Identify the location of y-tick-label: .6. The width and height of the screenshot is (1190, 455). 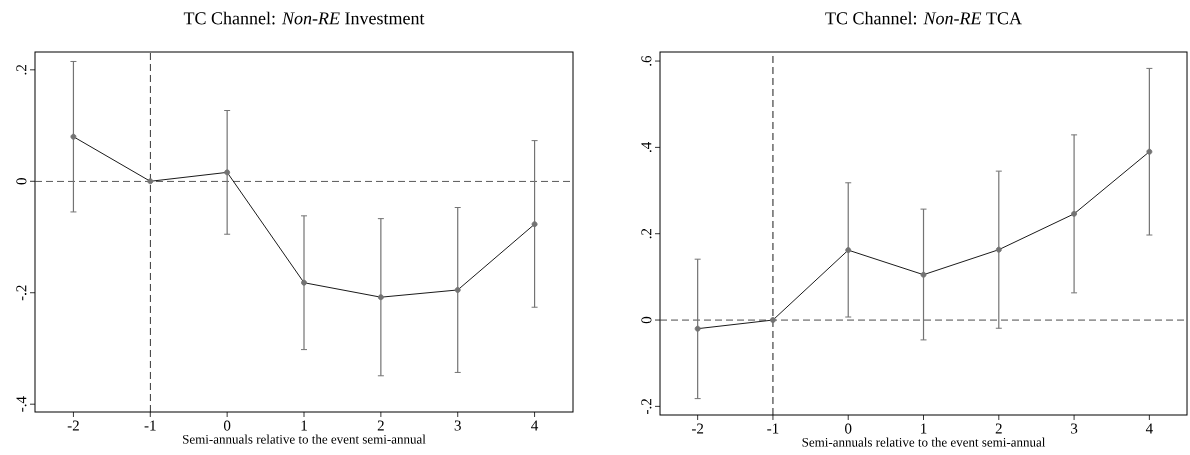
(646, 60).